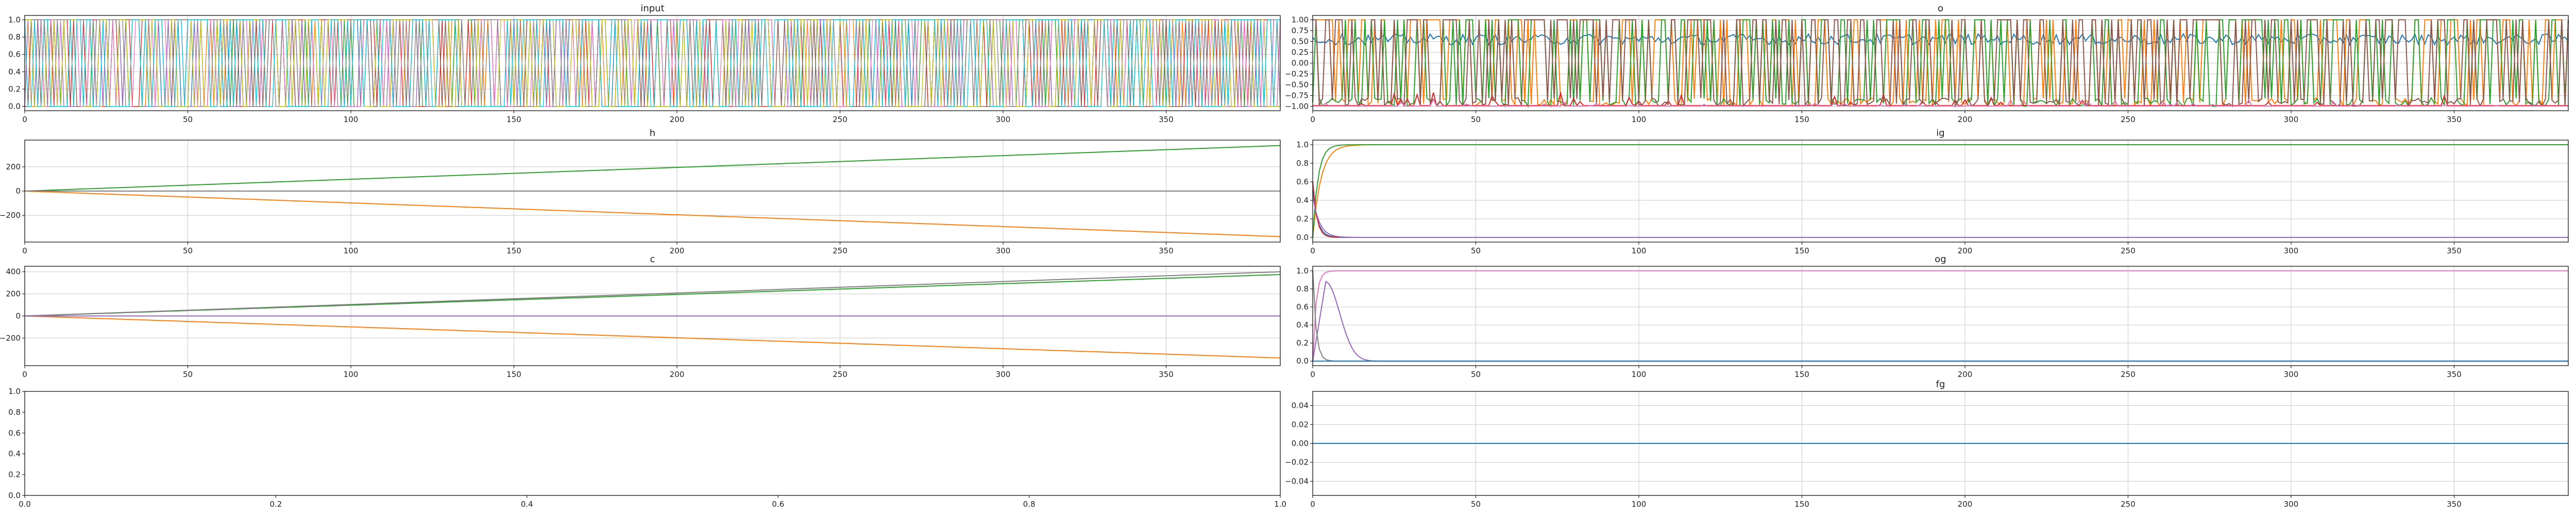  Describe the element at coordinates (1300, 30) in the screenshot. I see `y-tick-label: 0.75` at that location.